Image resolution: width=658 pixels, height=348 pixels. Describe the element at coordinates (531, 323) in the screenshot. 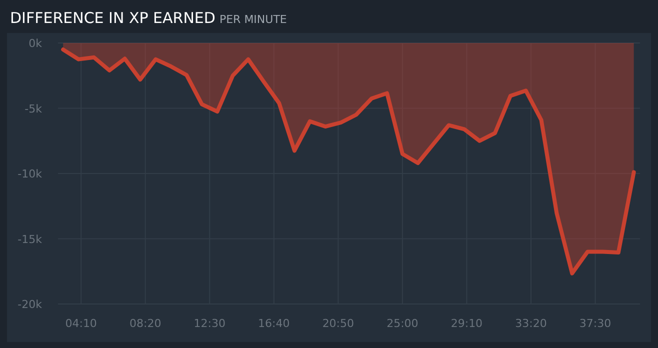

I see `x-tick-label: 33:20` at that location.